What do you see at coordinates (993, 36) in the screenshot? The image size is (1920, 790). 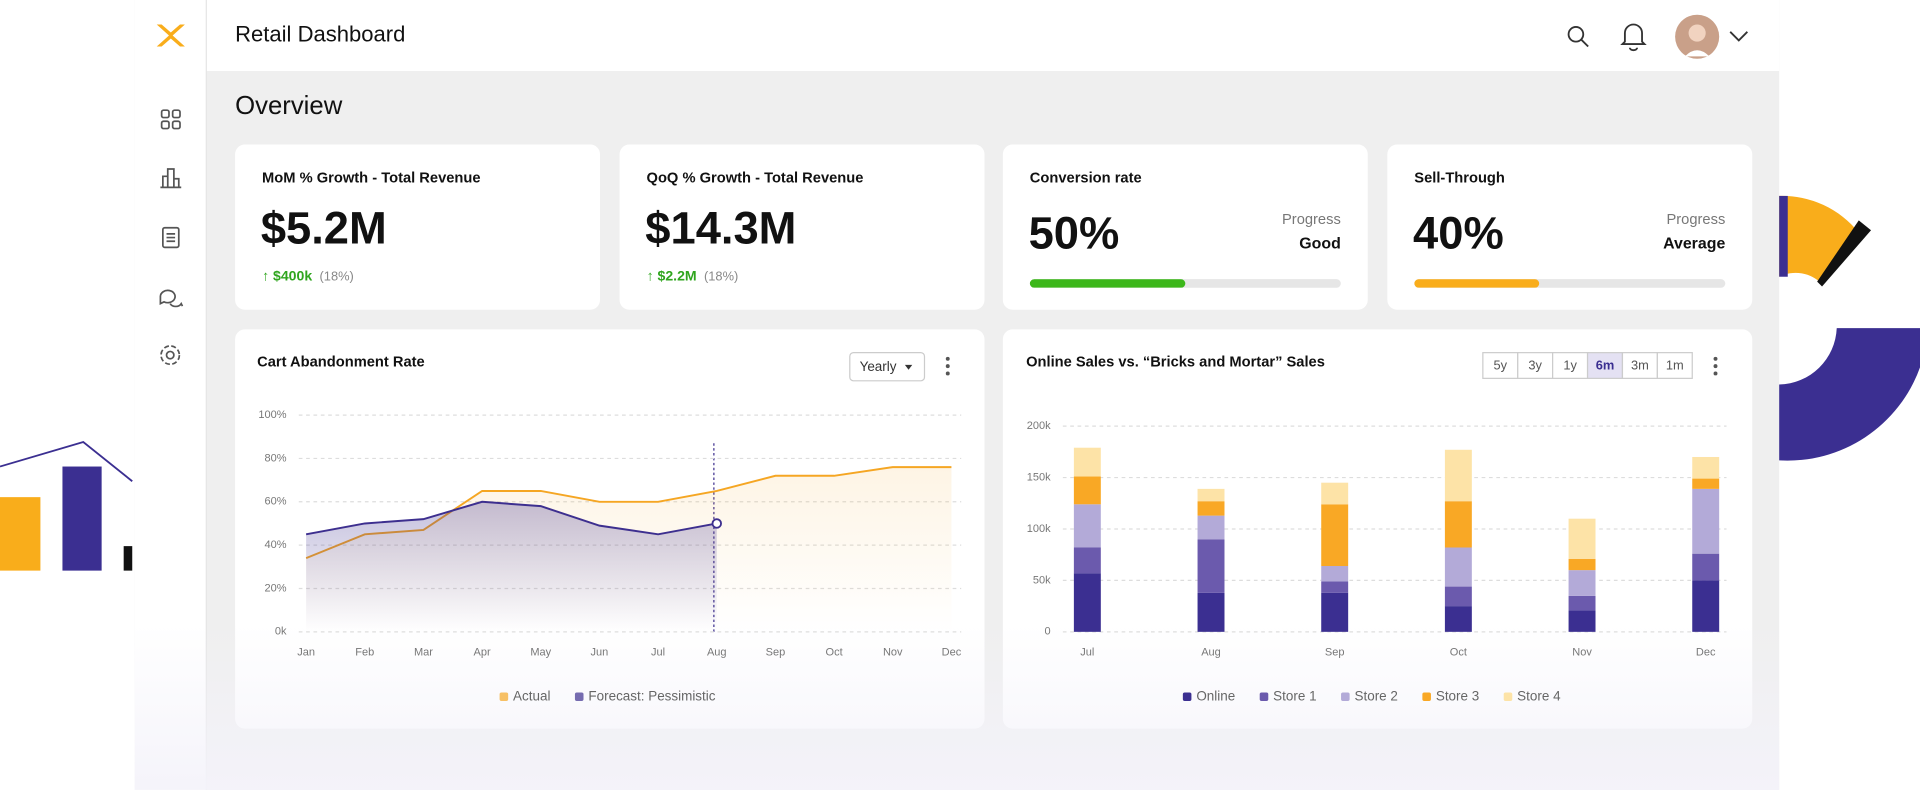 I see `top-bar` at bounding box center [993, 36].